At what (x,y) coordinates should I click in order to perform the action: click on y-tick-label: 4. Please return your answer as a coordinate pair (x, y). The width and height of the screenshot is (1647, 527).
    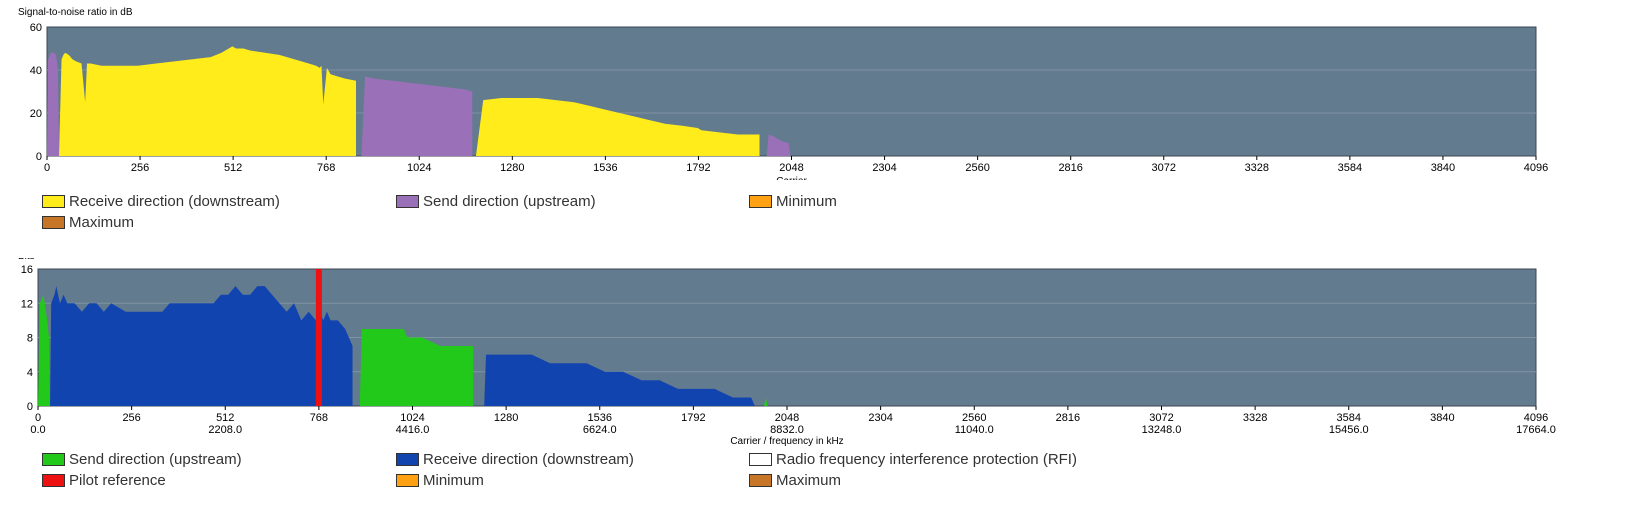
    Looking at the image, I should click on (30, 373).